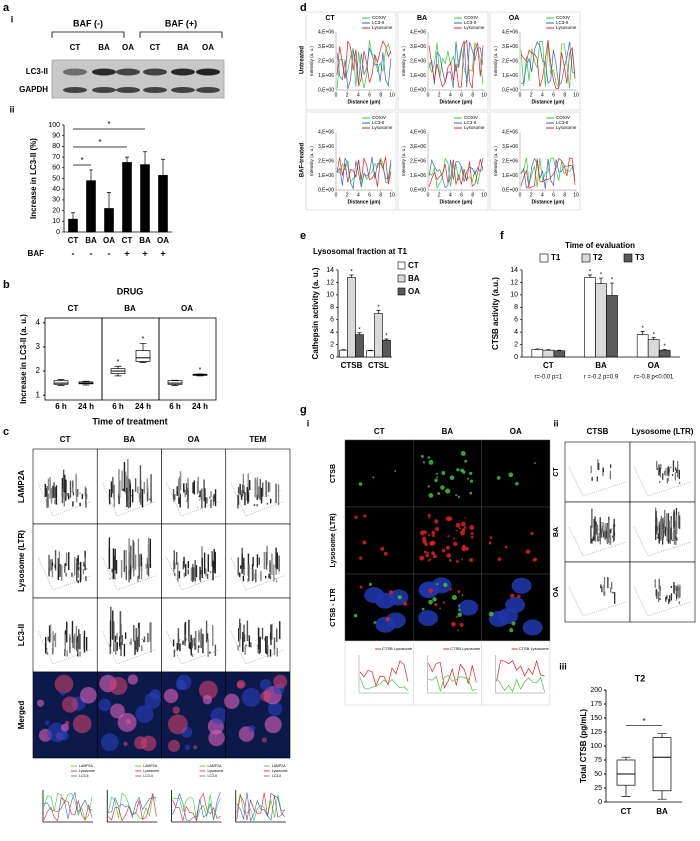 The height and width of the screenshot is (841, 700). What do you see at coordinates (315, 313) in the screenshot?
I see `y-axis-label: Cathepsin activity (a. u.)` at bounding box center [315, 313].